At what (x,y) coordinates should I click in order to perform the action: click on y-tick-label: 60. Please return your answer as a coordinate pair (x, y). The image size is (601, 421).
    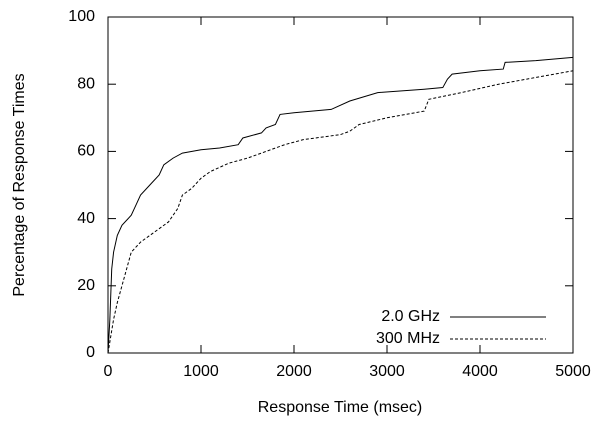
    Looking at the image, I should click on (86, 151).